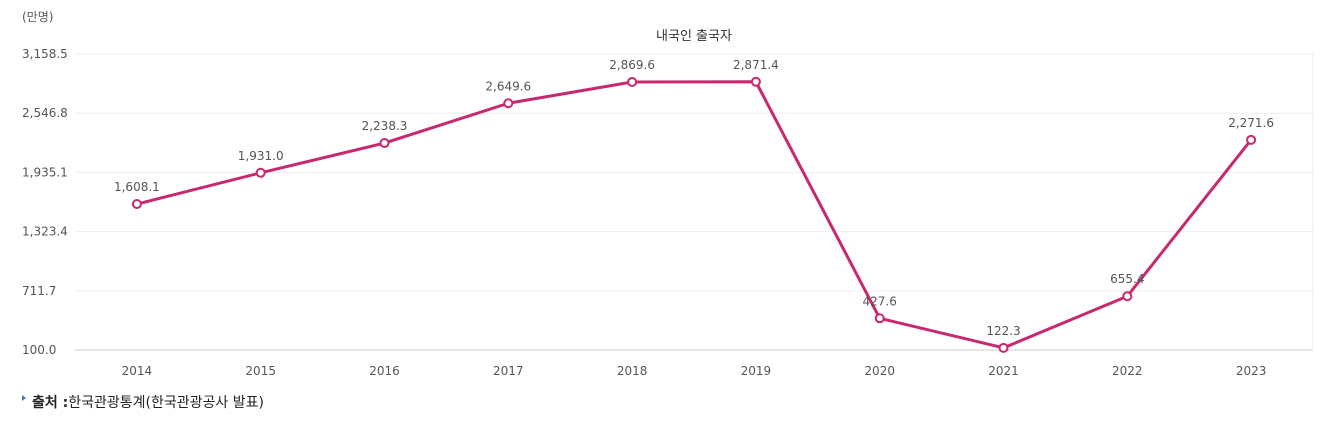 This screenshot has height=421, width=1326. I want to click on x-tick-label: 2014, so click(137, 371).